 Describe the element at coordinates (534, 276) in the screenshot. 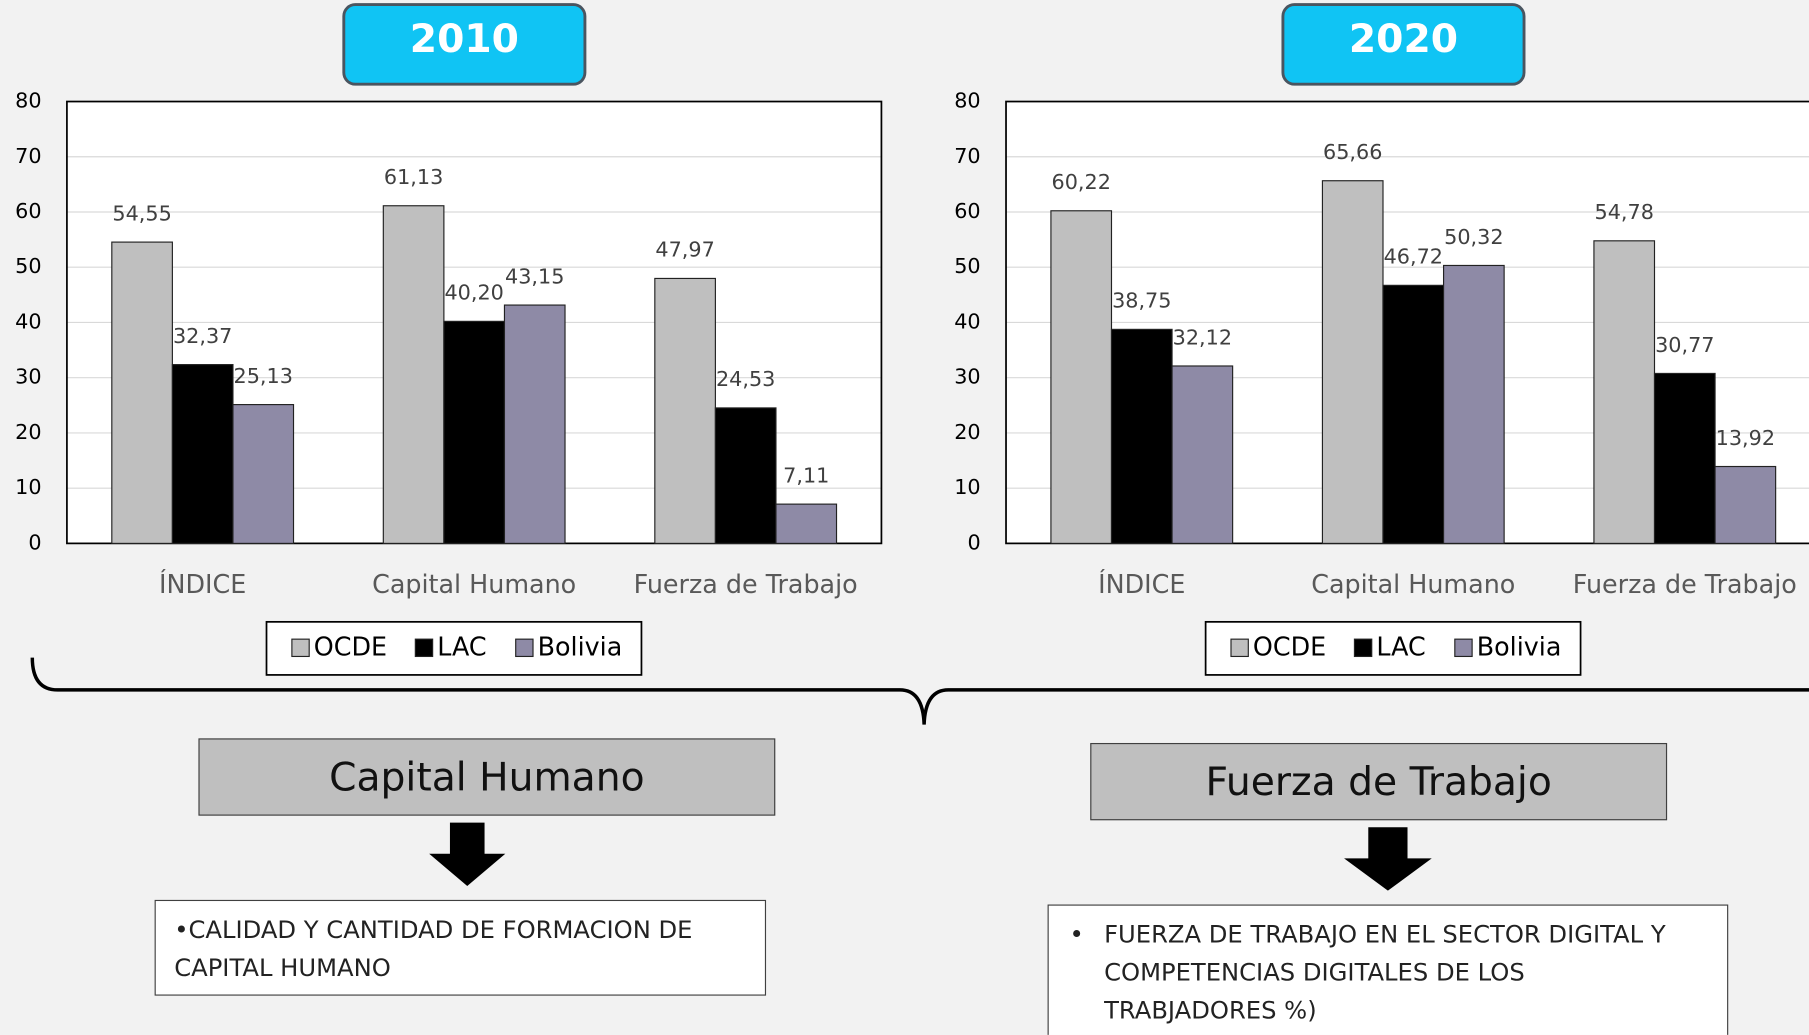

I see `data-label: 43,15` at that location.